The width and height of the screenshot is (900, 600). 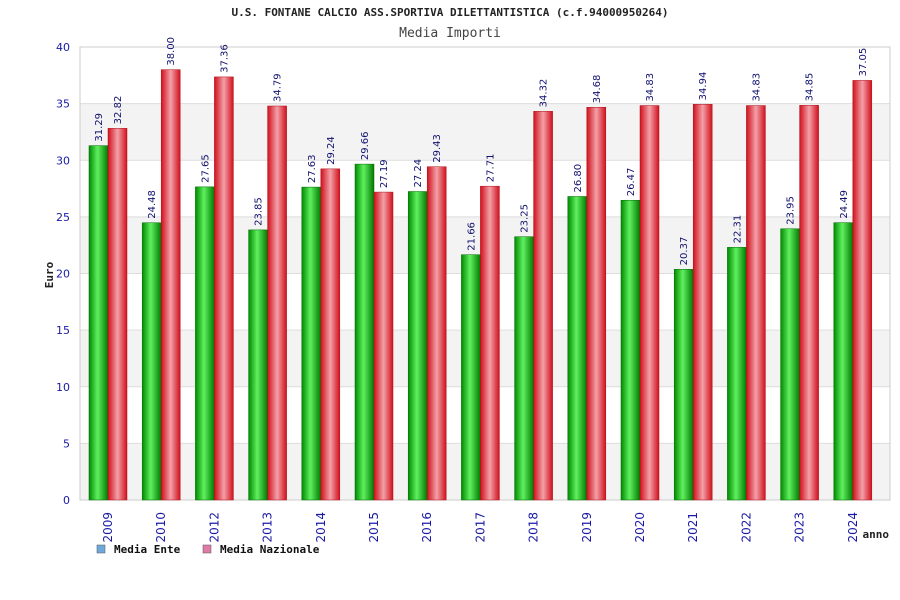 I want to click on x-tick-label: 2020, so click(x=640, y=527).